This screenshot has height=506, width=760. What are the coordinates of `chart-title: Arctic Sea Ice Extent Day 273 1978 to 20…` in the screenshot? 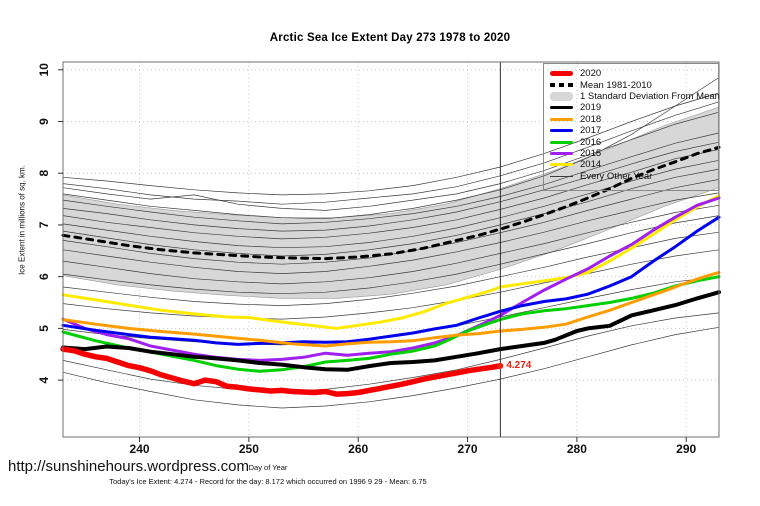 It's located at (390, 38).